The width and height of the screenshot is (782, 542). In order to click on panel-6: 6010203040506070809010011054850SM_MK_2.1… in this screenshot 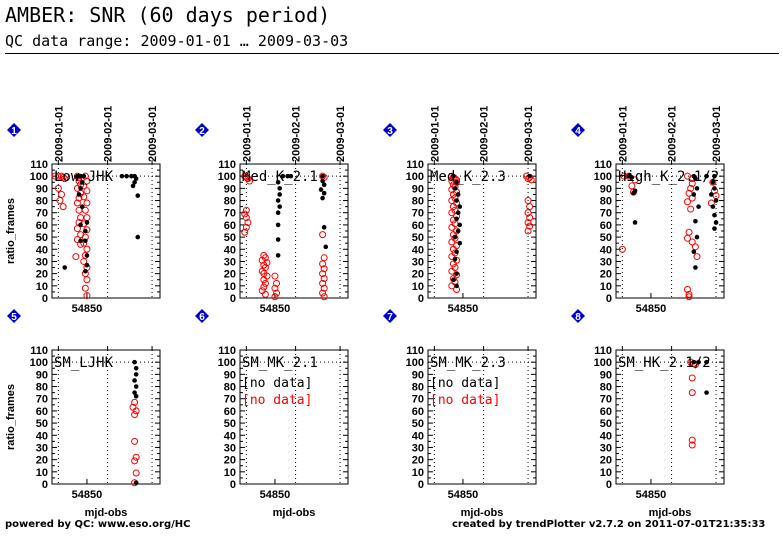, I will do `click(272, 414)`.